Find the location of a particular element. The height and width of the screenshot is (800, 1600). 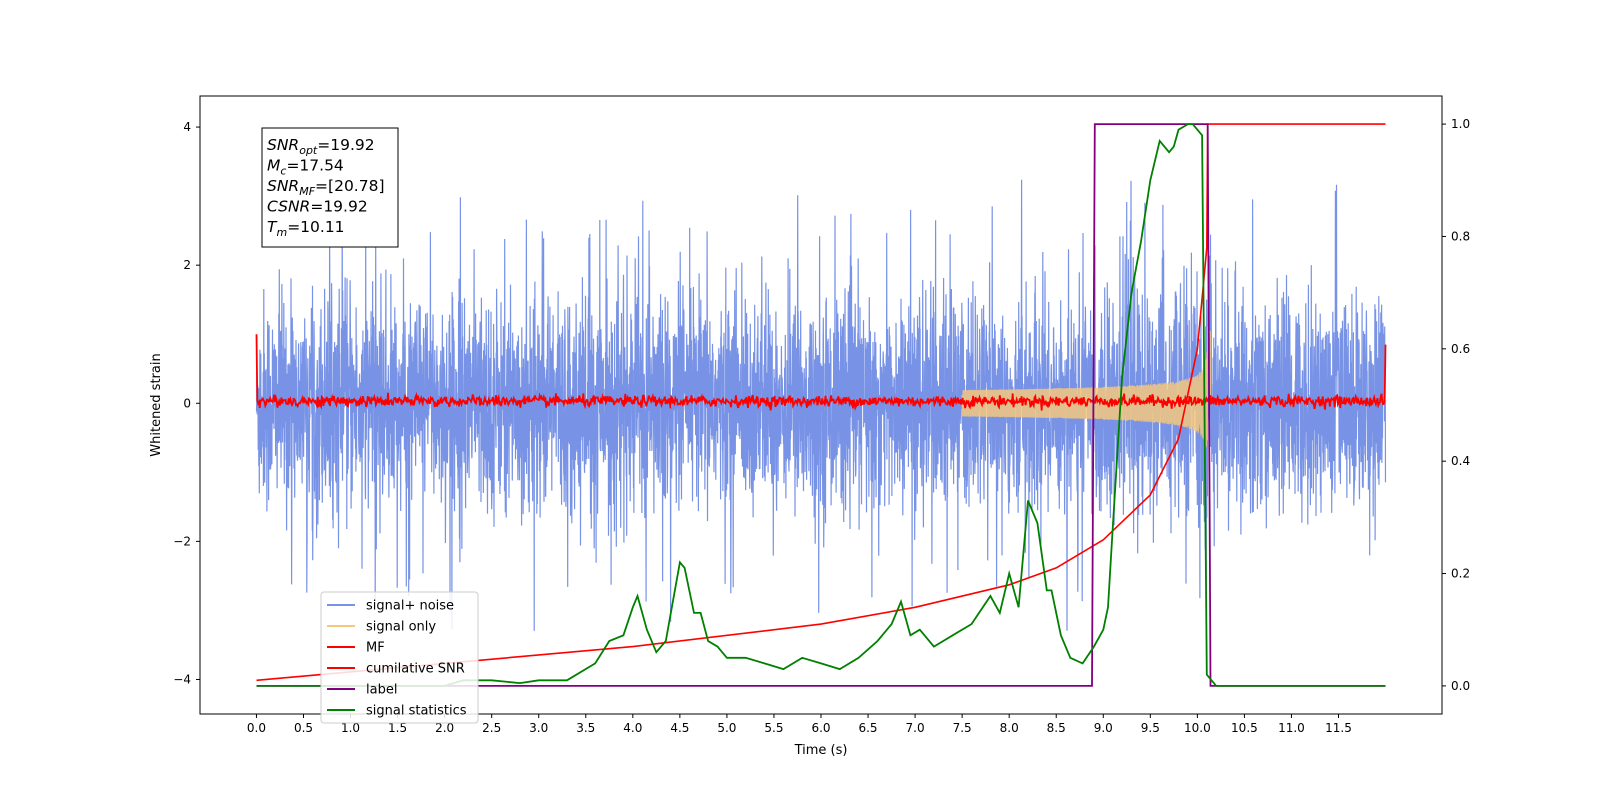

x-tick-label: 2.0 is located at coordinates (444, 728).